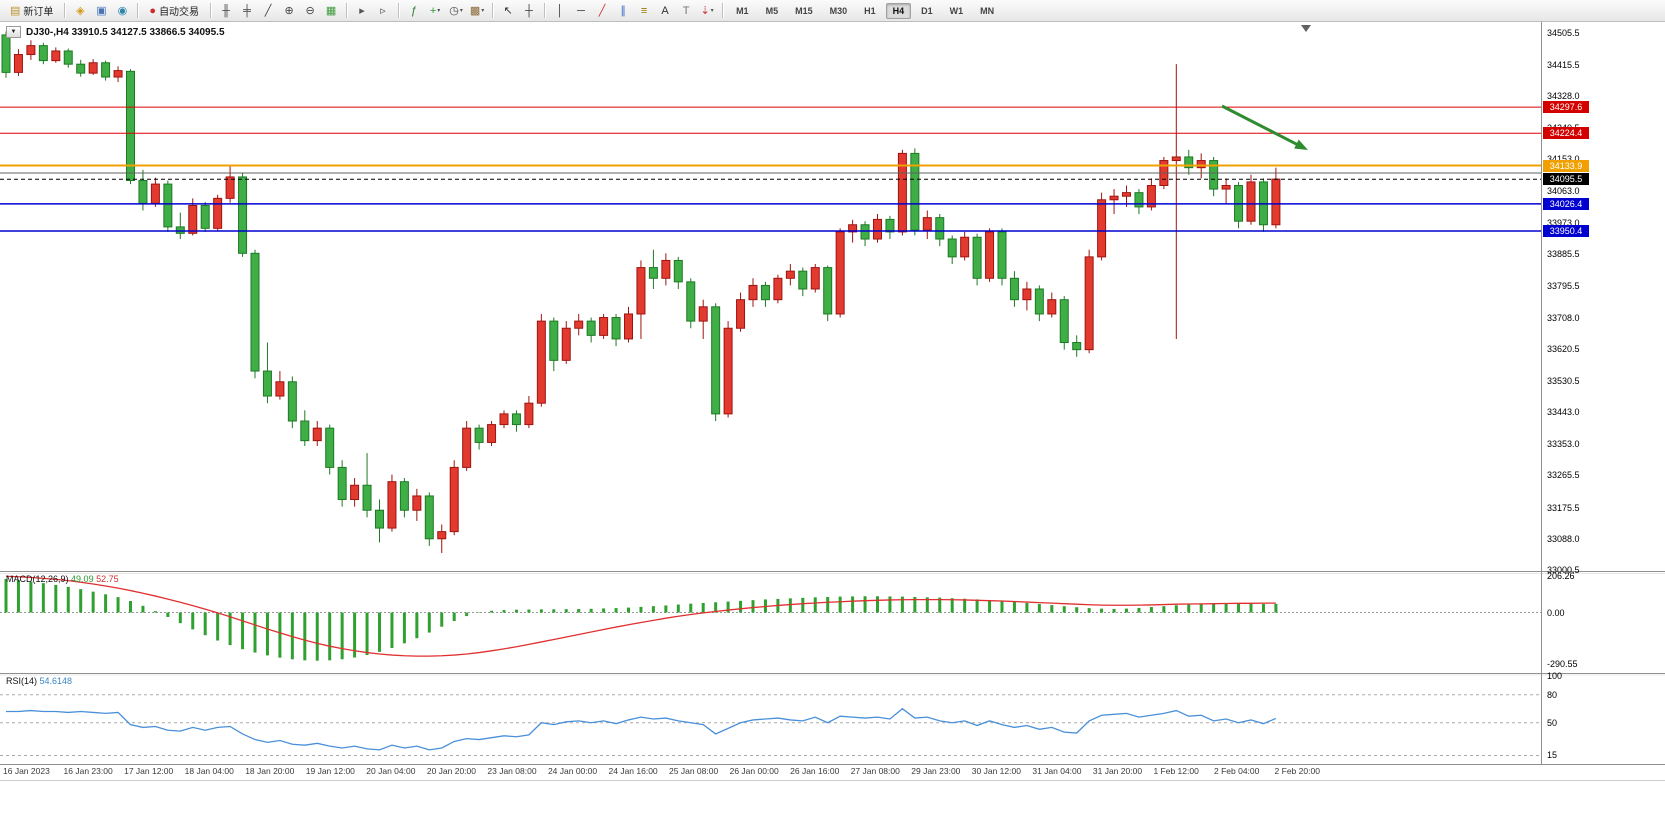 The width and height of the screenshot is (1665, 834). I want to click on price-axis-label: 33620.5, so click(1563, 348).